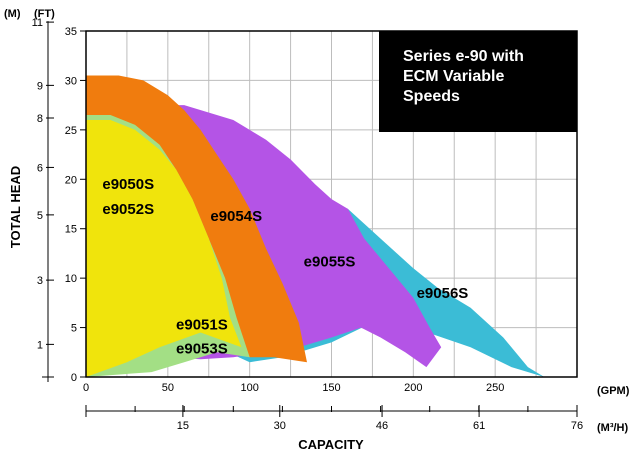 The height and width of the screenshot is (455, 642). I want to click on gpm-tick-label: 200, so click(413, 388).